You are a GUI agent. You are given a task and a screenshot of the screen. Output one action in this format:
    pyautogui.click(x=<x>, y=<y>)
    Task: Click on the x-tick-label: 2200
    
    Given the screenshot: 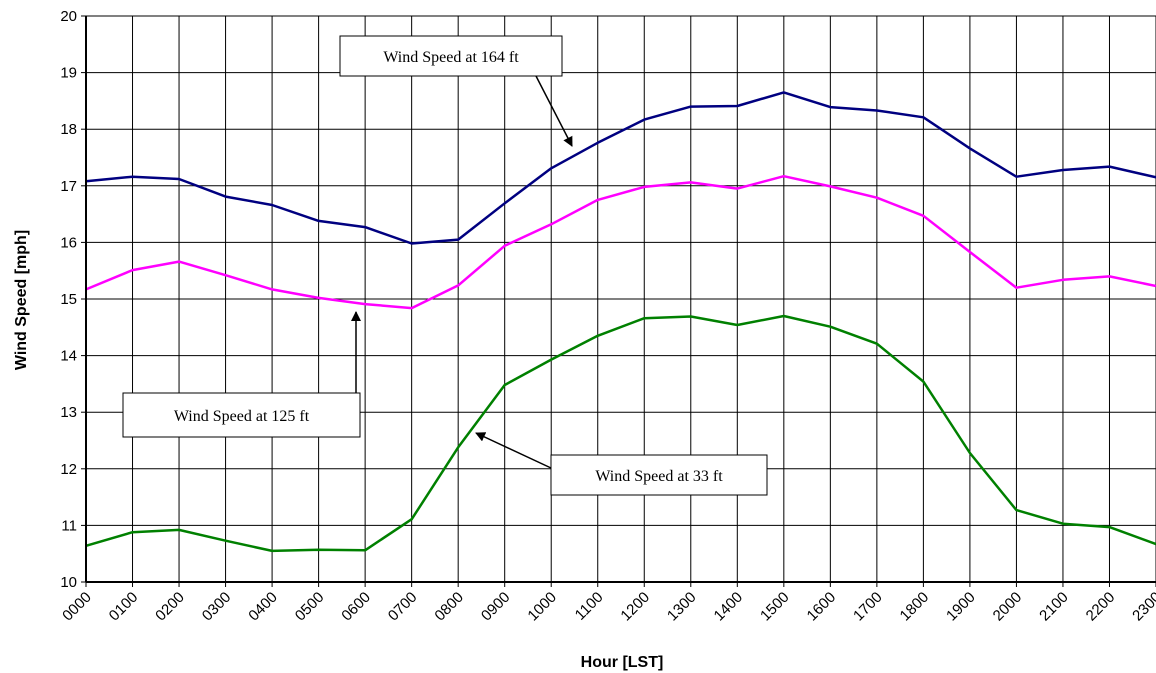 What is the action you would take?
    pyautogui.click(x=1101, y=607)
    